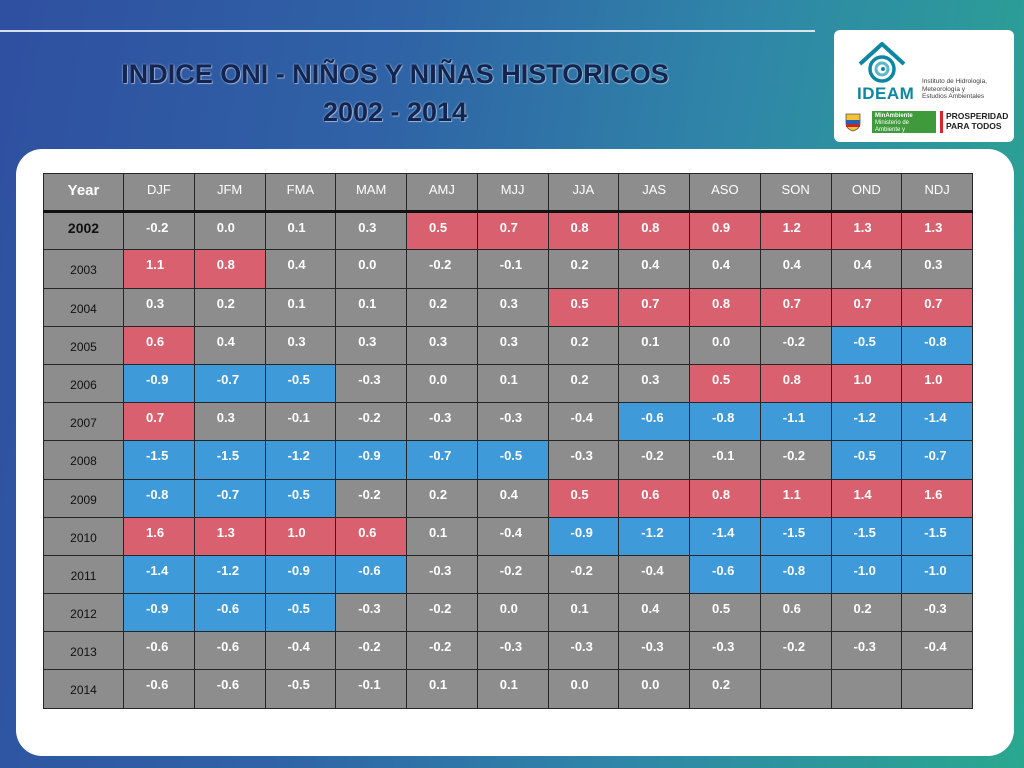 The height and width of the screenshot is (768, 1024). I want to click on year-cell: 2002, so click(83, 231).